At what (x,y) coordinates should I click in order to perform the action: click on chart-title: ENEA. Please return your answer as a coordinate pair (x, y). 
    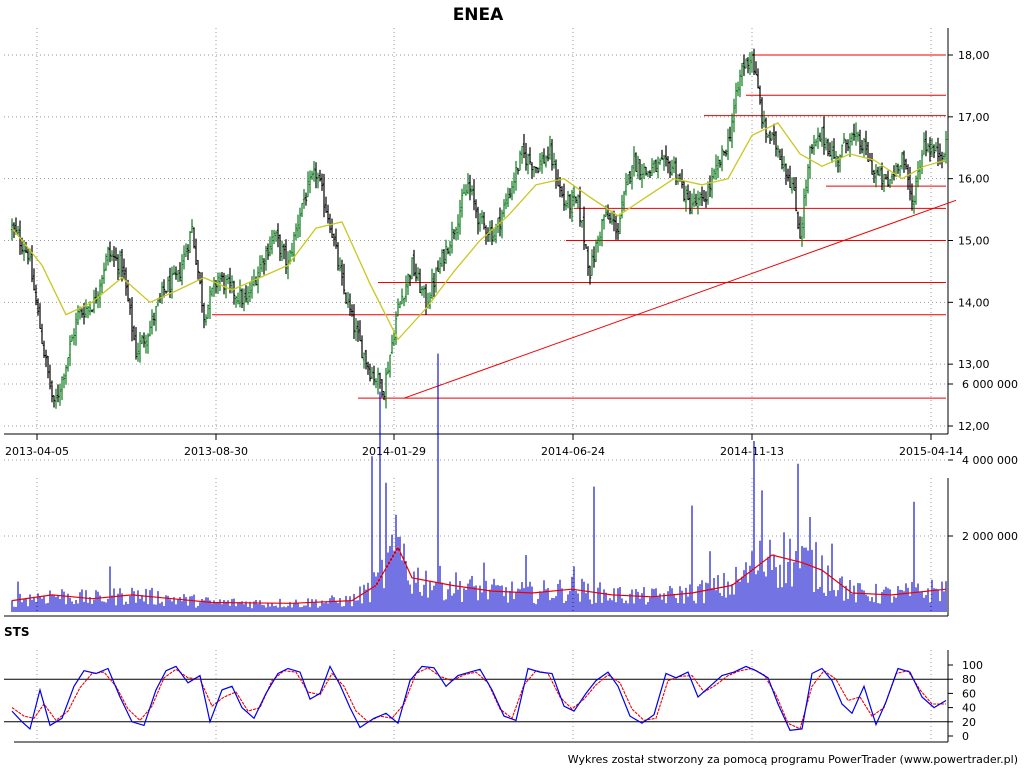
    Looking at the image, I should click on (478, 15).